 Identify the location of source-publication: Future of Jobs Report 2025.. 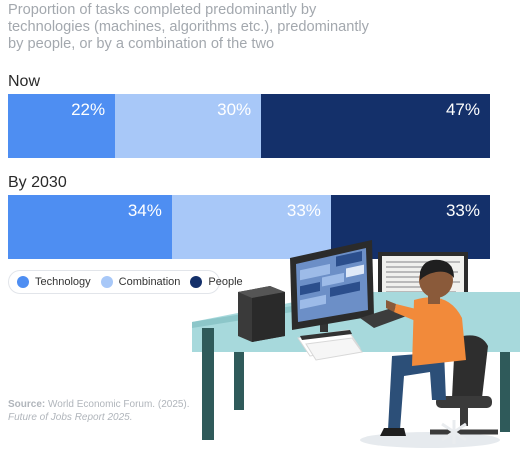
(70, 417).